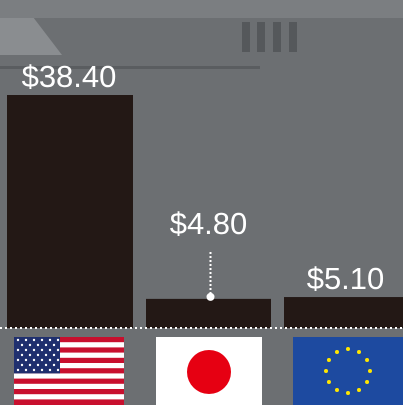  I want to click on leader-dot, so click(210, 296).